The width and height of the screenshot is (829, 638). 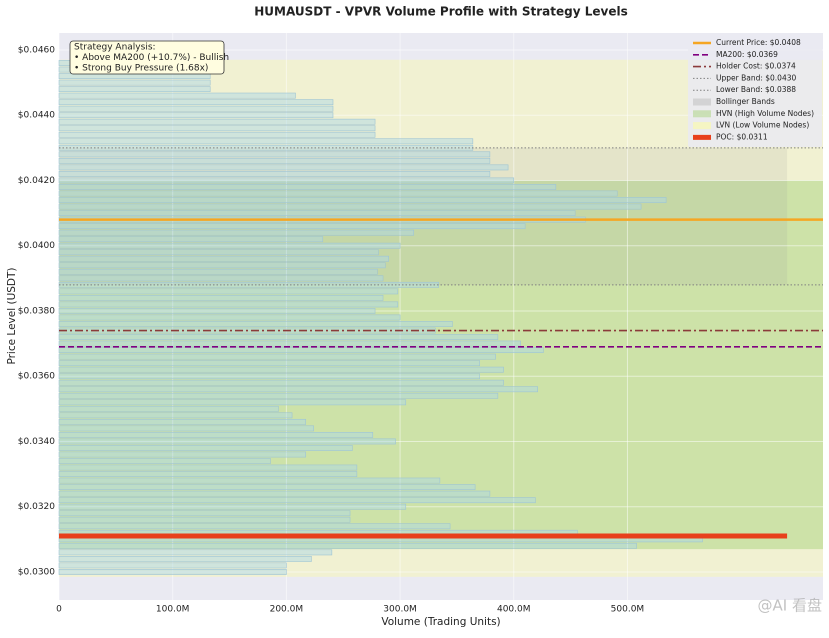 What do you see at coordinates (756, 77) in the screenshot?
I see `legend-label: Upper Band: $0.0430` at bounding box center [756, 77].